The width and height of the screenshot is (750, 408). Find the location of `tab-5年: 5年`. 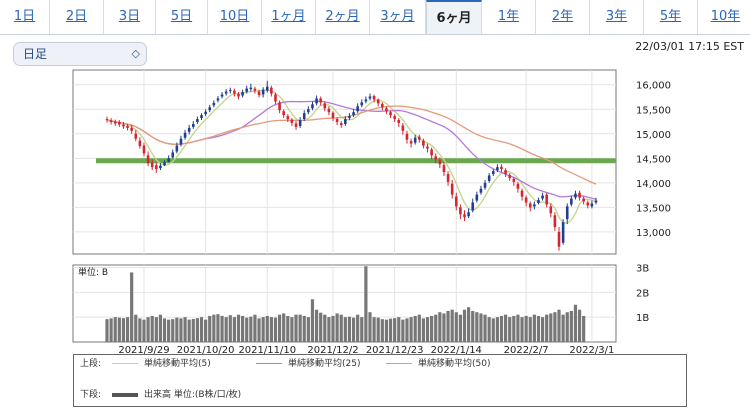

tab-5年: 5年 is located at coordinates (671, 17).